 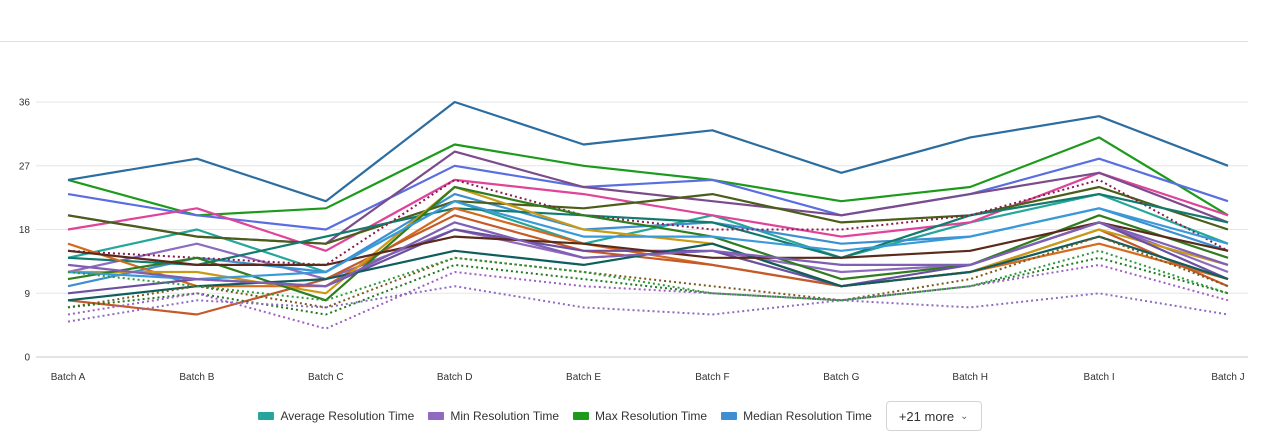 What do you see at coordinates (624, 41) in the screenshot?
I see `top-divider` at bounding box center [624, 41].